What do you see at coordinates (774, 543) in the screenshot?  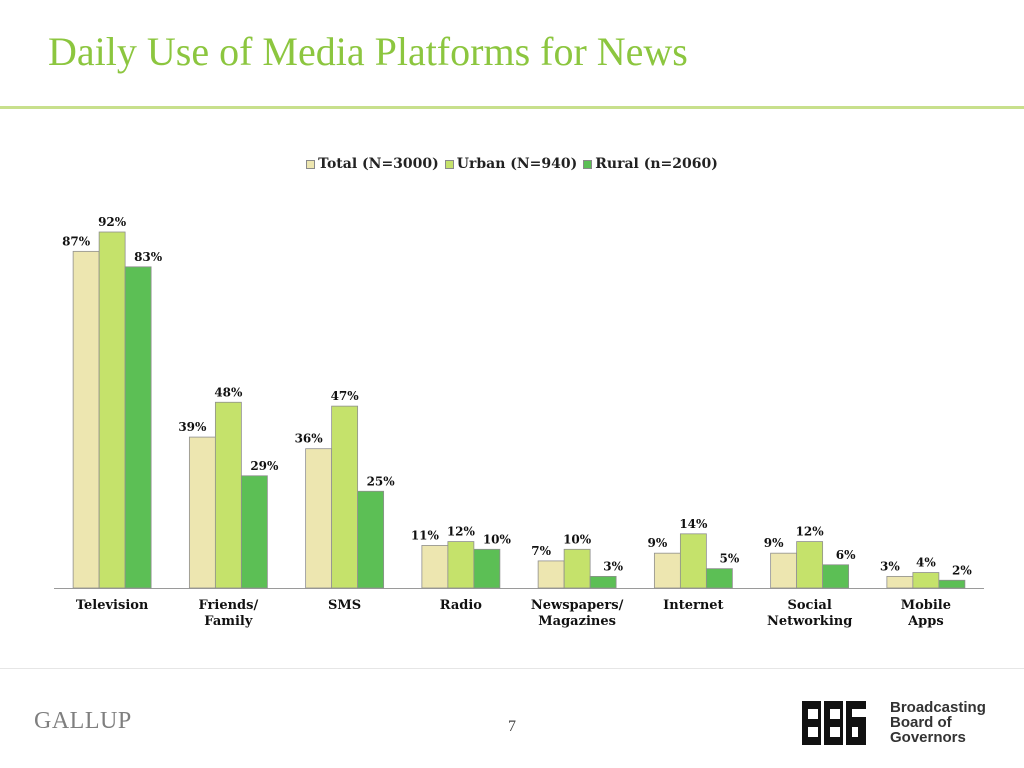 I see `data-label-0-6: 9%` at bounding box center [774, 543].